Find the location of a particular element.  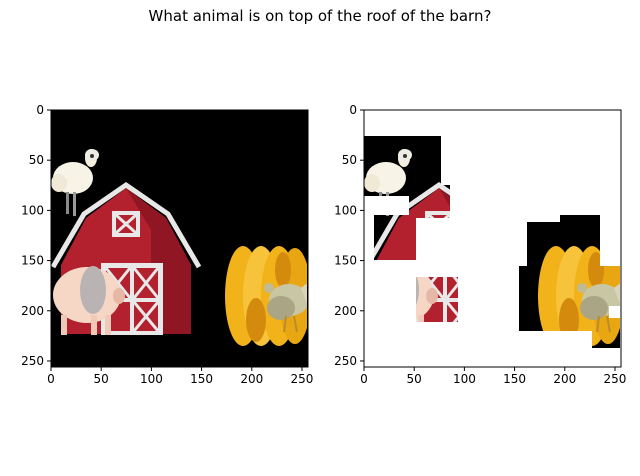

left-xtick-label-50: 50 is located at coordinates (101, 379).